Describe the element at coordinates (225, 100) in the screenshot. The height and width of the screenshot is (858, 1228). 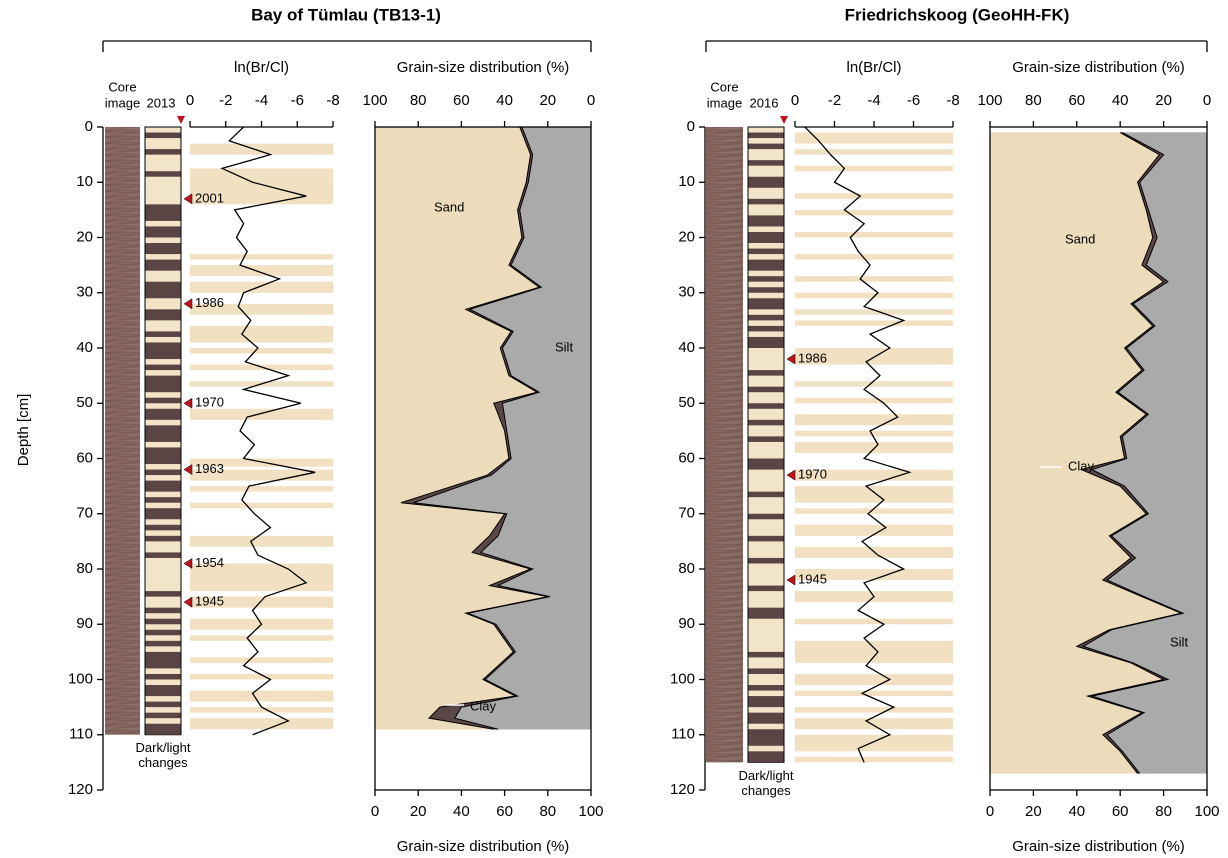
I see `x-tick-label: -2` at that location.